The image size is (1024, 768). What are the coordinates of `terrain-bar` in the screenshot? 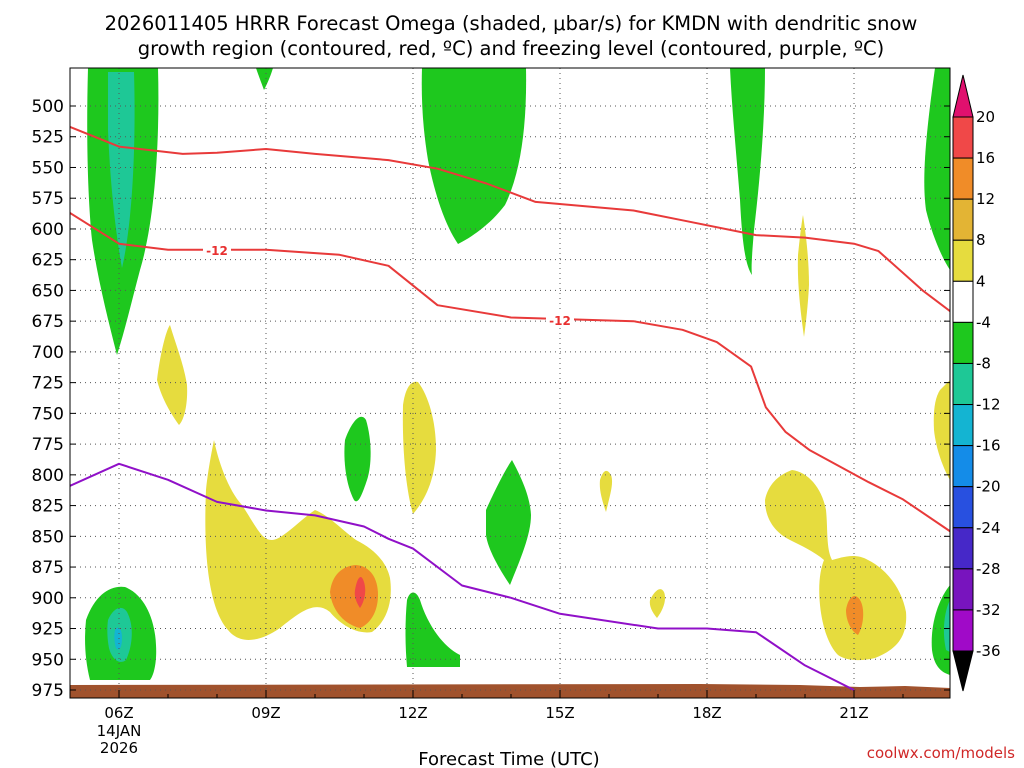 It's located at (510, 691).